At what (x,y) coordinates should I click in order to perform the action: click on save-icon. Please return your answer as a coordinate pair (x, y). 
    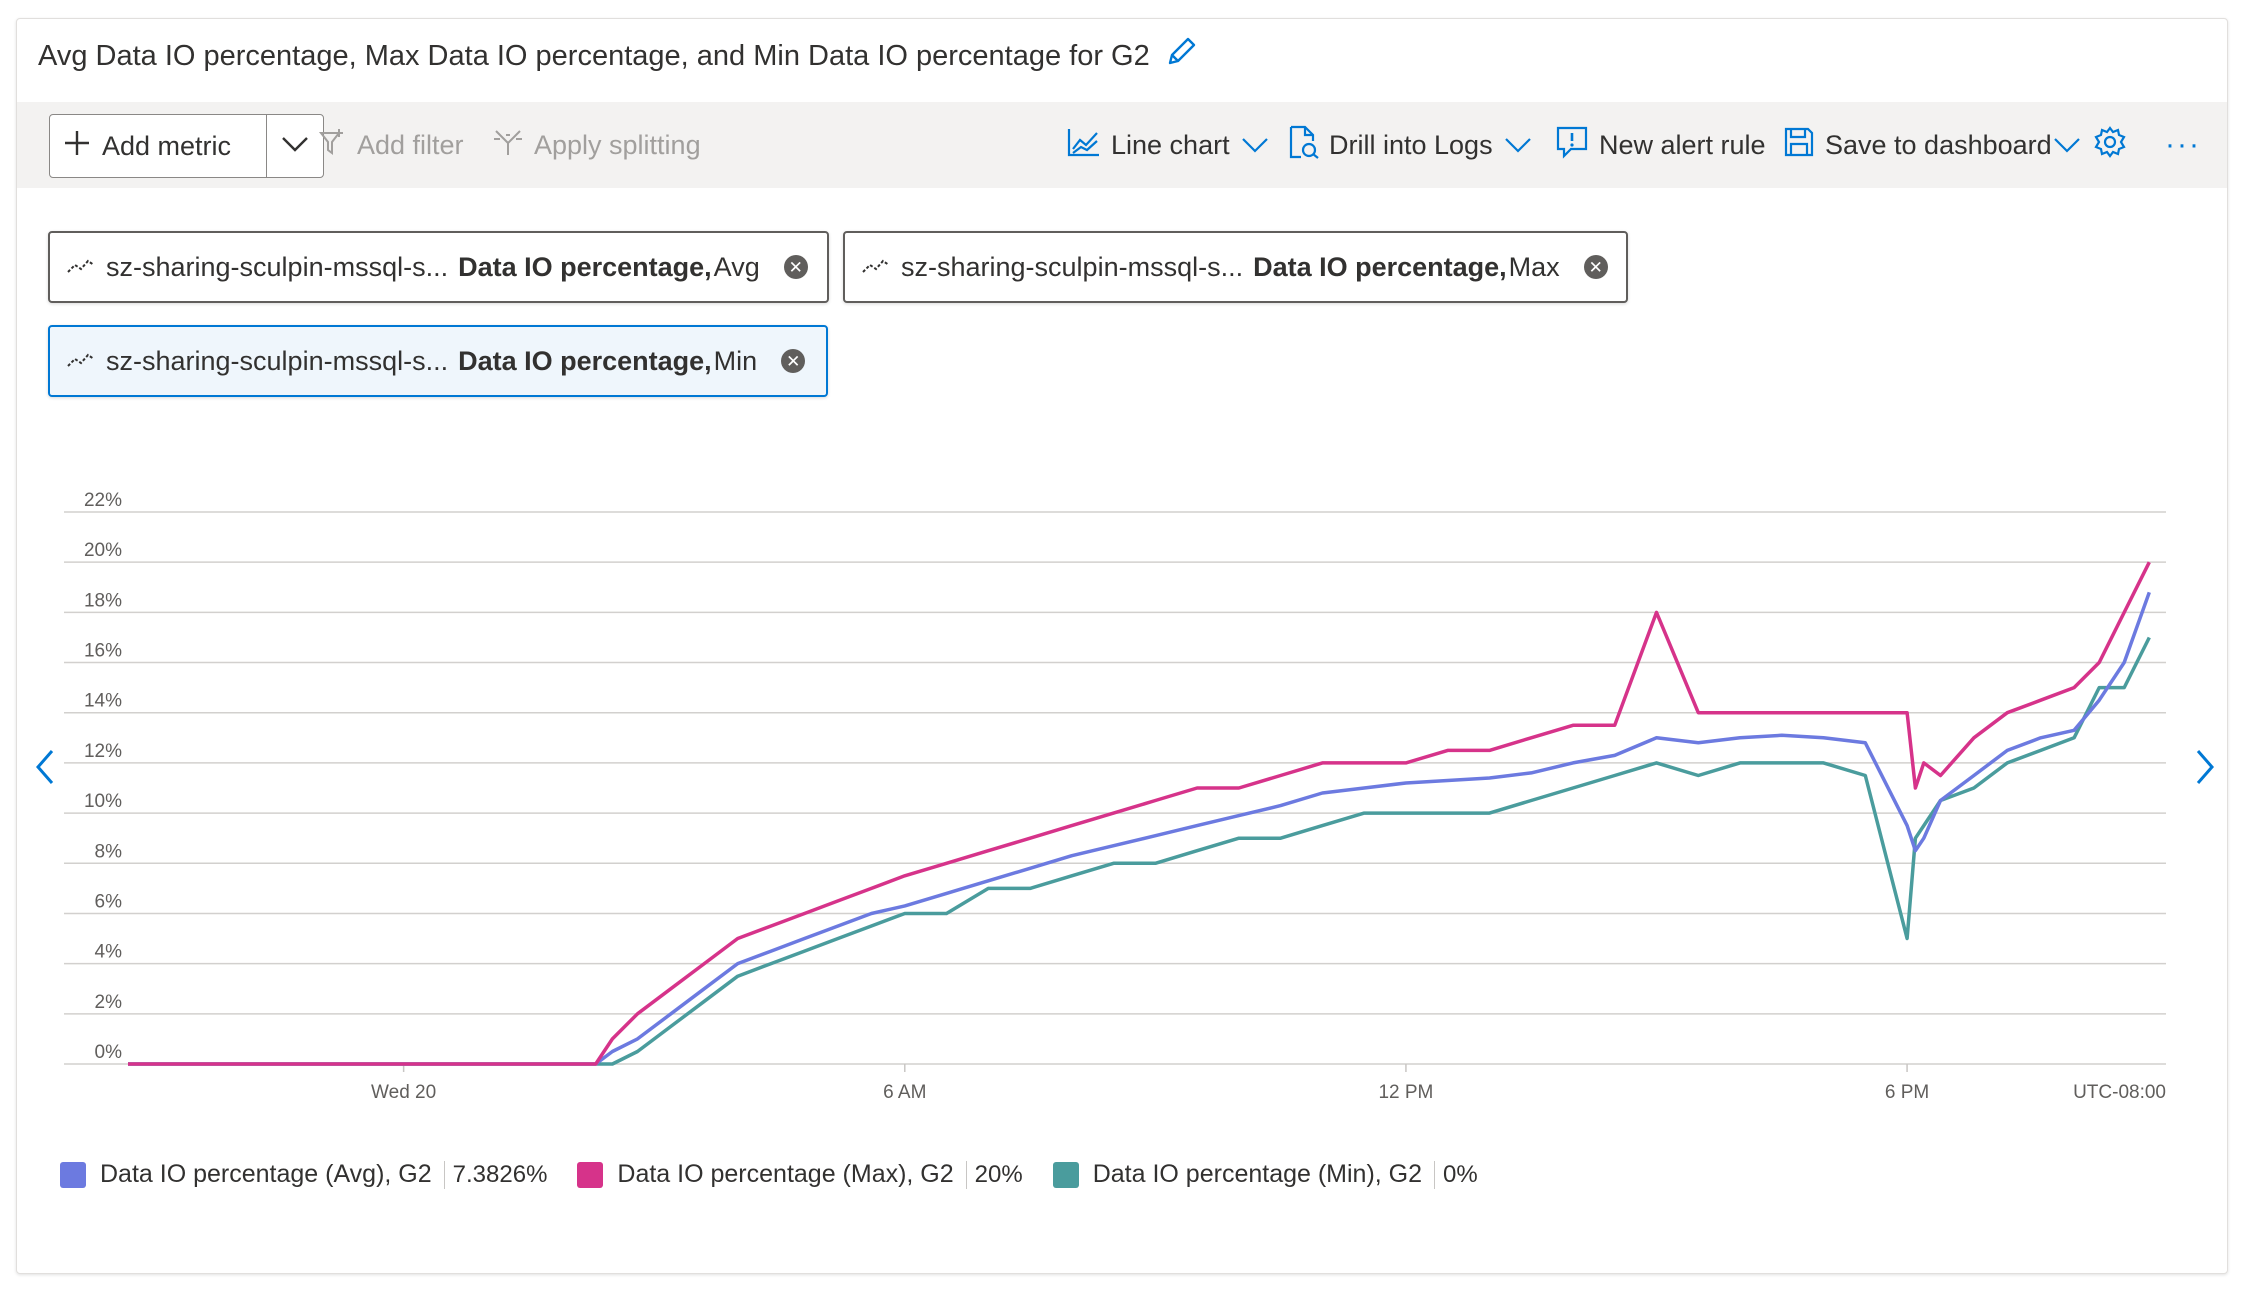
    Looking at the image, I should click on (1799, 145).